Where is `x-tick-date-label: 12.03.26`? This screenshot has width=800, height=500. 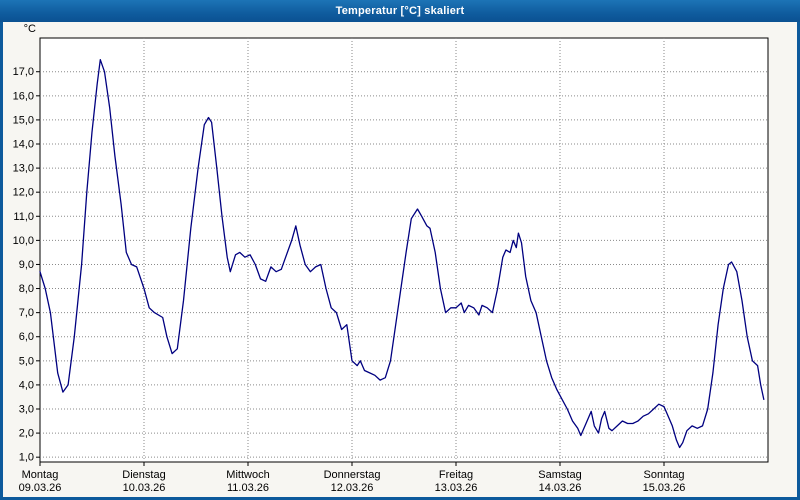 x-tick-date-label: 12.03.26 is located at coordinates (352, 487).